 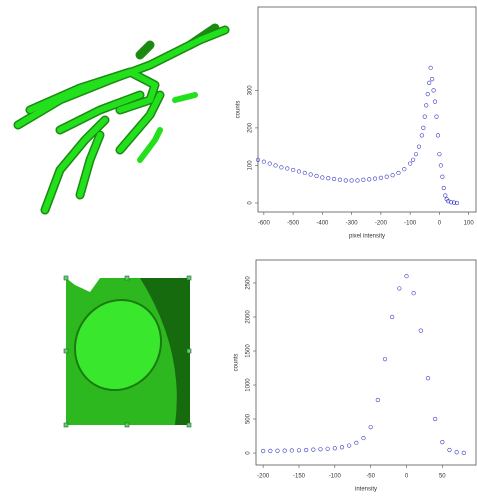 What do you see at coordinates (322, 224) in the screenshot?
I see `x-tick-label: -400` at bounding box center [322, 224].